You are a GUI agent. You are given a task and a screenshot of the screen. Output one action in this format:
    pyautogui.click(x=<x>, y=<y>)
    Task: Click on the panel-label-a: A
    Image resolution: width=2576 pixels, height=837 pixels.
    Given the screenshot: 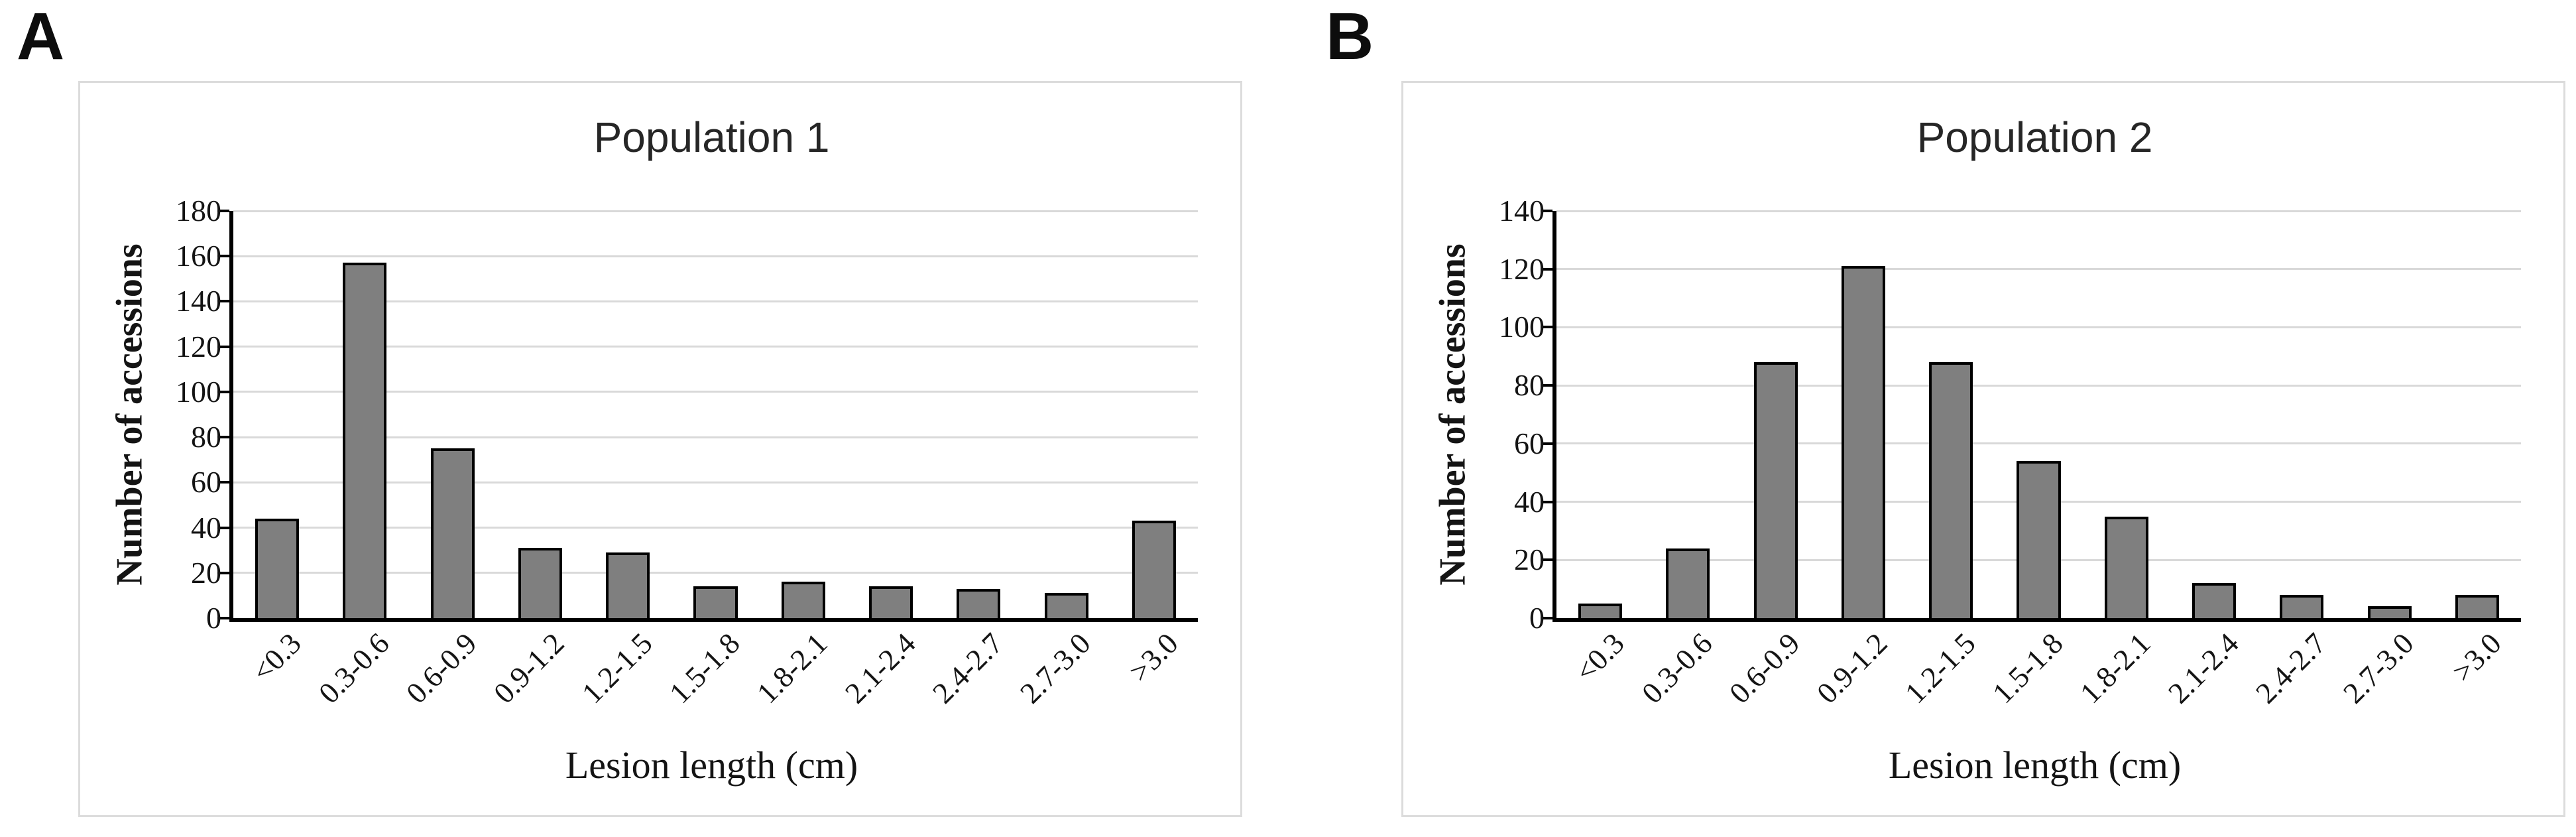 What is the action you would take?
    pyautogui.click(x=41, y=37)
    